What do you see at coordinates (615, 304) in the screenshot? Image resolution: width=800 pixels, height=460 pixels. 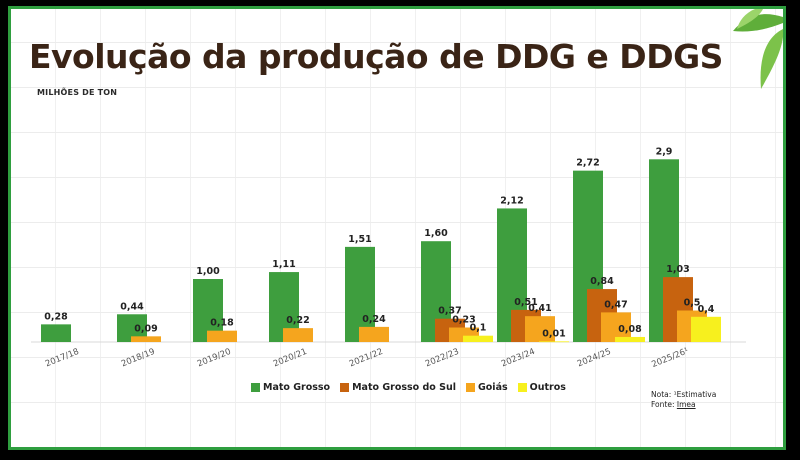 I see `data-label-goias-2024-25: 0,47` at bounding box center [615, 304].